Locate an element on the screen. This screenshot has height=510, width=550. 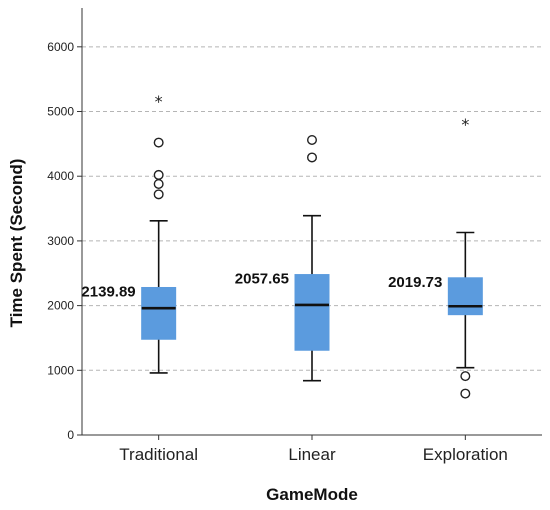
data-label-linear: 2057.65 is located at coordinates (262, 279).